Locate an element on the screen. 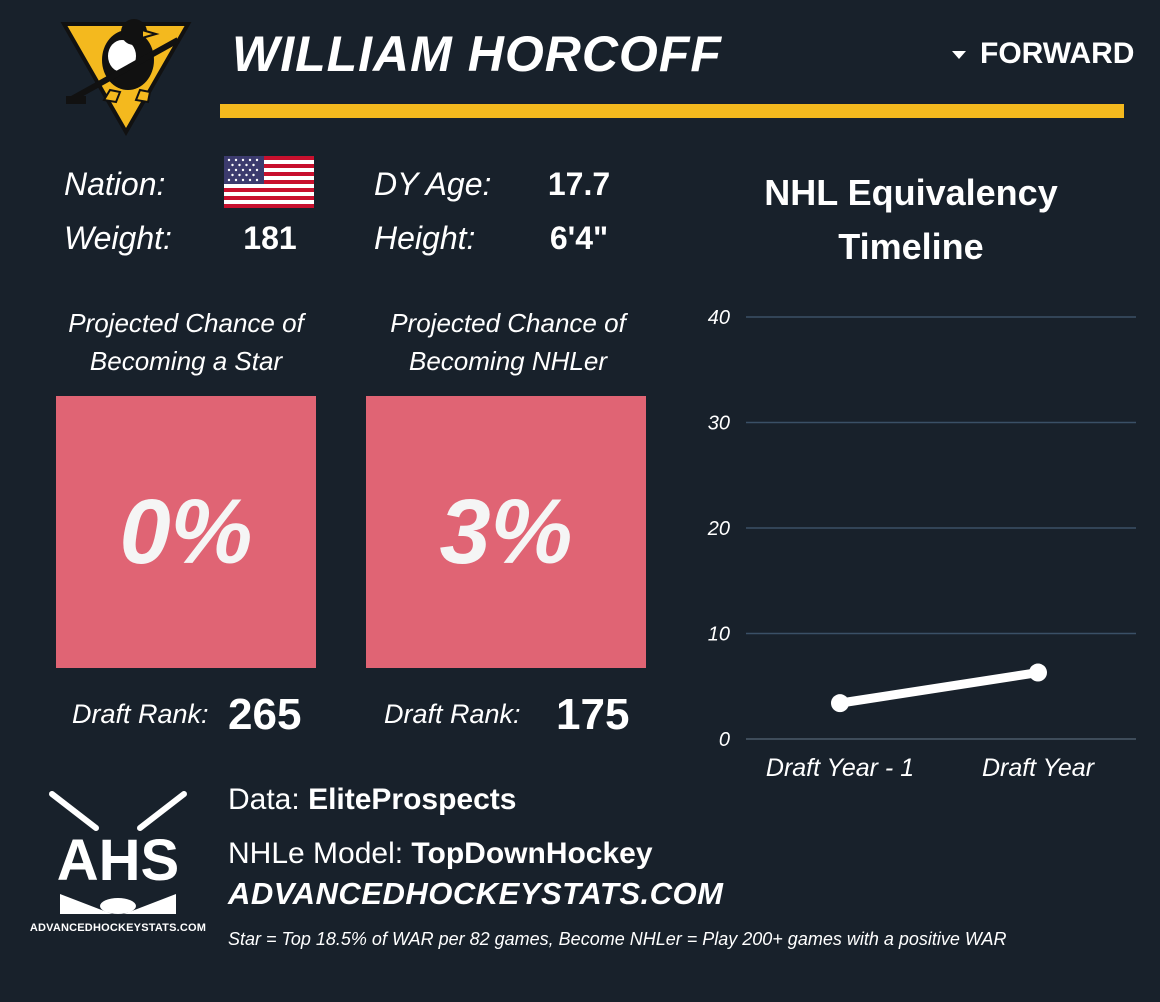 The image size is (1160, 1002). site-url-link: ADVANCEDHOCKEYSTATS.COM is located at coordinates (476, 893).